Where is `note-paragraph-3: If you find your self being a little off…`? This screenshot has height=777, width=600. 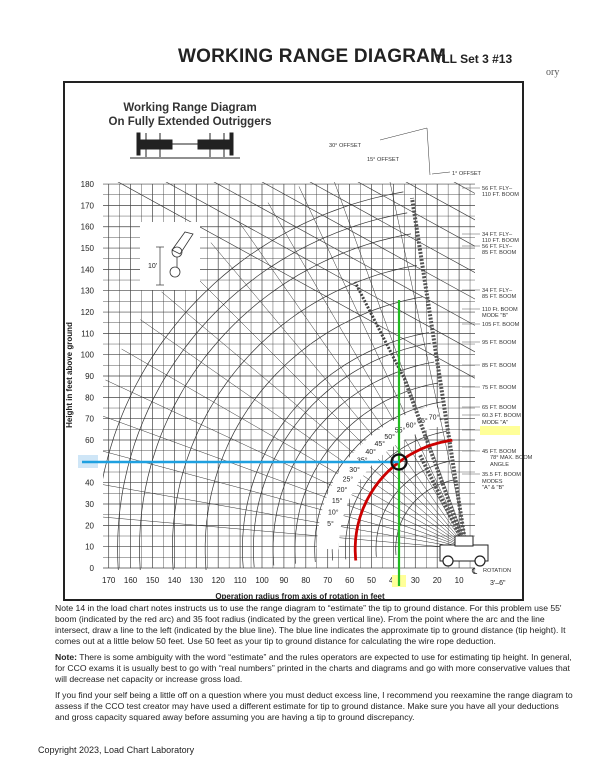 note-paragraph-3: If you find your self being a little off… is located at coordinates (314, 706).